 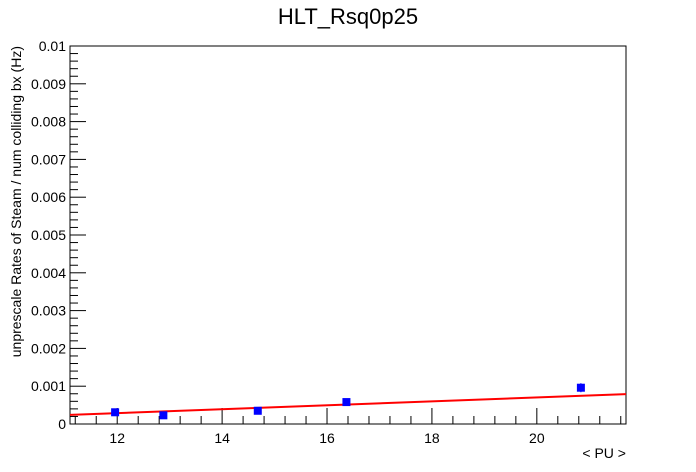 What do you see at coordinates (117, 438) in the screenshot?
I see `x-tick-label: 12` at bounding box center [117, 438].